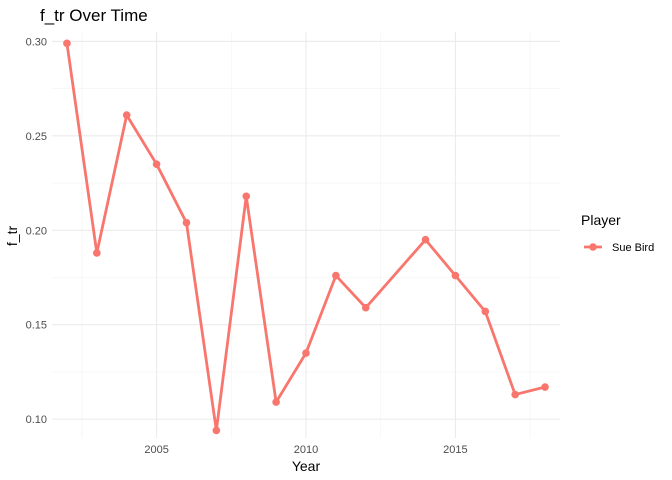  What do you see at coordinates (306, 466) in the screenshot?
I see `x-axis-title: Year` at bounding box center [306, 466].